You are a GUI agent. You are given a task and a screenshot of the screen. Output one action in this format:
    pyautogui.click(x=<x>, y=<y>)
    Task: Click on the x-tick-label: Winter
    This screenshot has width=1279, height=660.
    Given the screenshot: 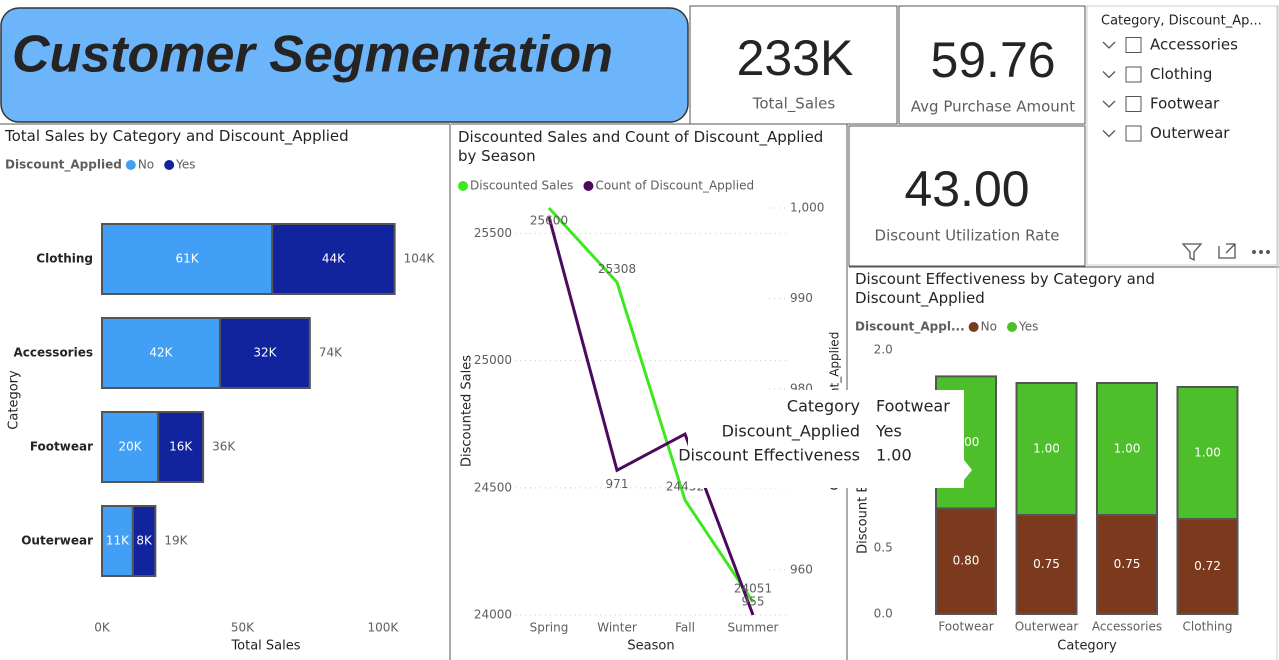 What is the action you would take?
    pyautogui.click(x=617, y=628)
    